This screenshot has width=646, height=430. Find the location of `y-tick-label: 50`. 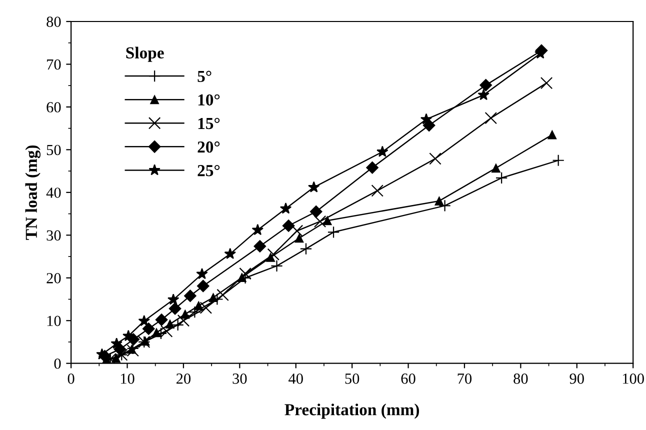

y-tick-label: 50 is located at coordinates (53, 150).